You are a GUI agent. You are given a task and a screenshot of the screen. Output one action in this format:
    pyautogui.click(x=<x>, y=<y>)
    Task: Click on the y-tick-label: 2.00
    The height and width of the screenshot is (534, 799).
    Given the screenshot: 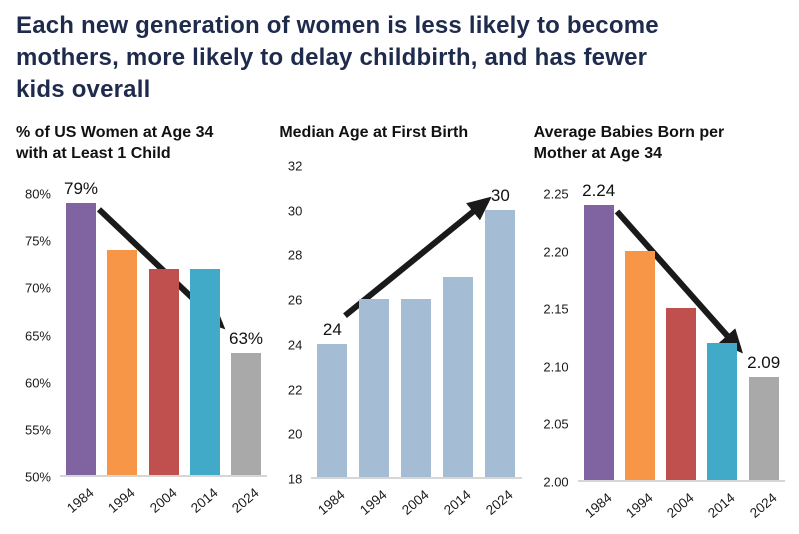 What is the action you would take?
    pyautogui.click(x=556, y=482)
    